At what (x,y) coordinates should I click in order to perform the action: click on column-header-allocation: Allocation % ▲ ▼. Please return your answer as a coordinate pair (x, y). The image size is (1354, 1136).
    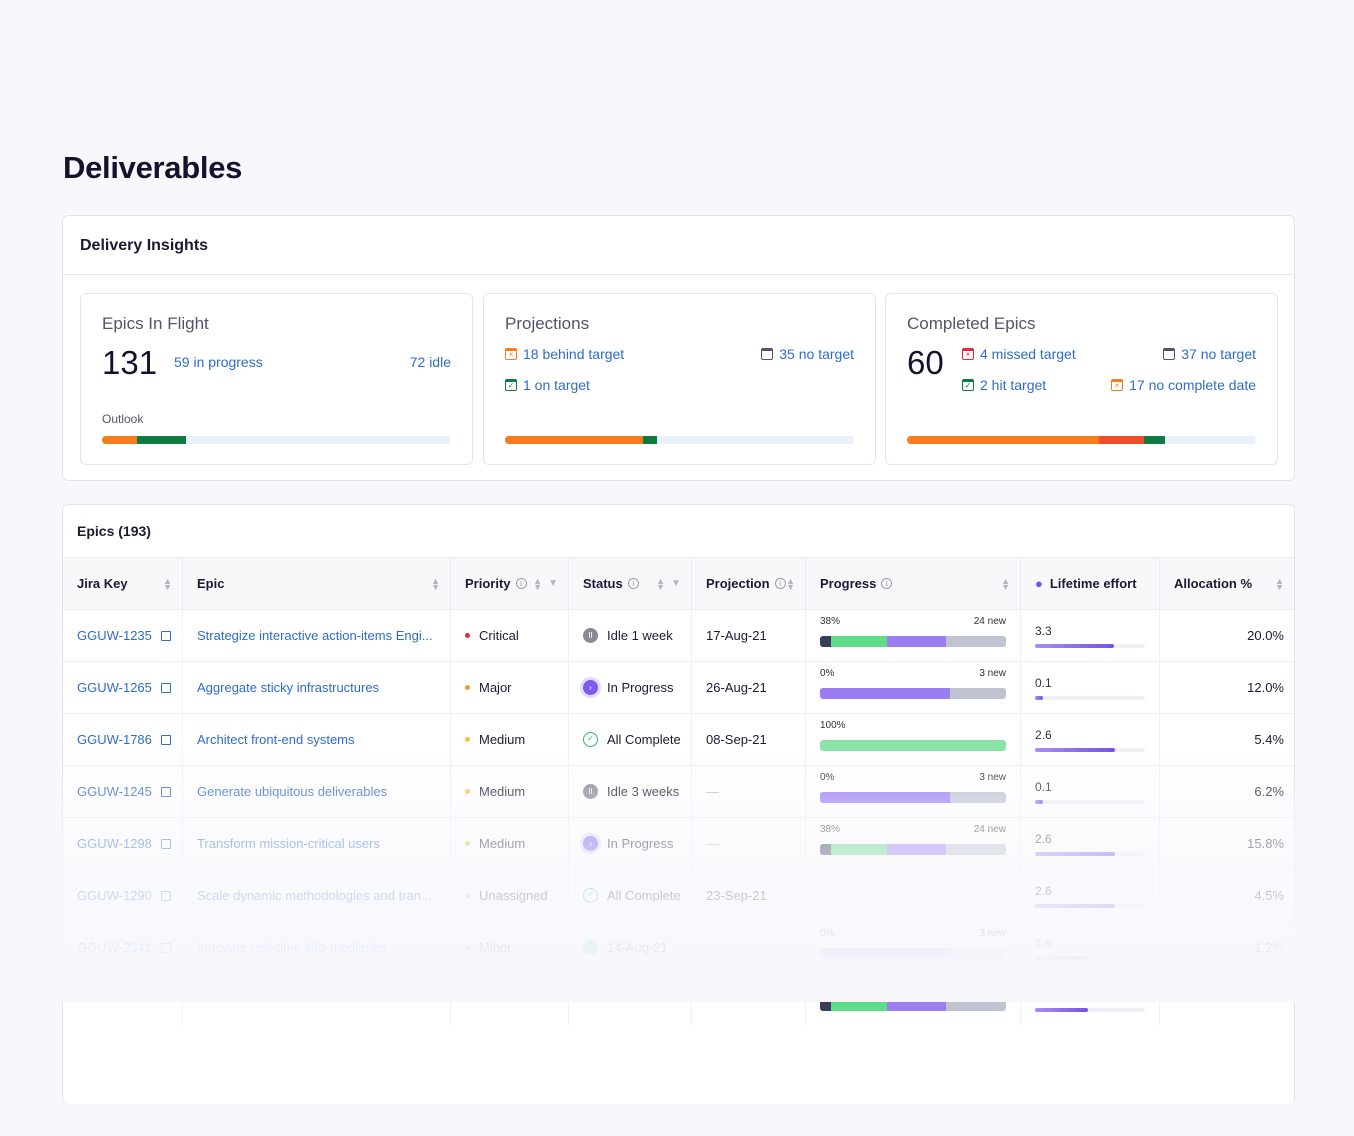
    Looking at the image, I should click on (1227, 583).